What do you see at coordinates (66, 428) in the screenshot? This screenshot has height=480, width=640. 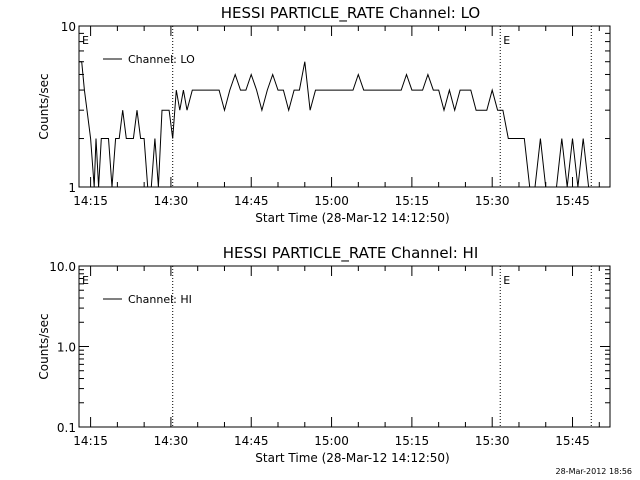 I see `y-tick-label: 0.1` at bounding box center [66, 428].